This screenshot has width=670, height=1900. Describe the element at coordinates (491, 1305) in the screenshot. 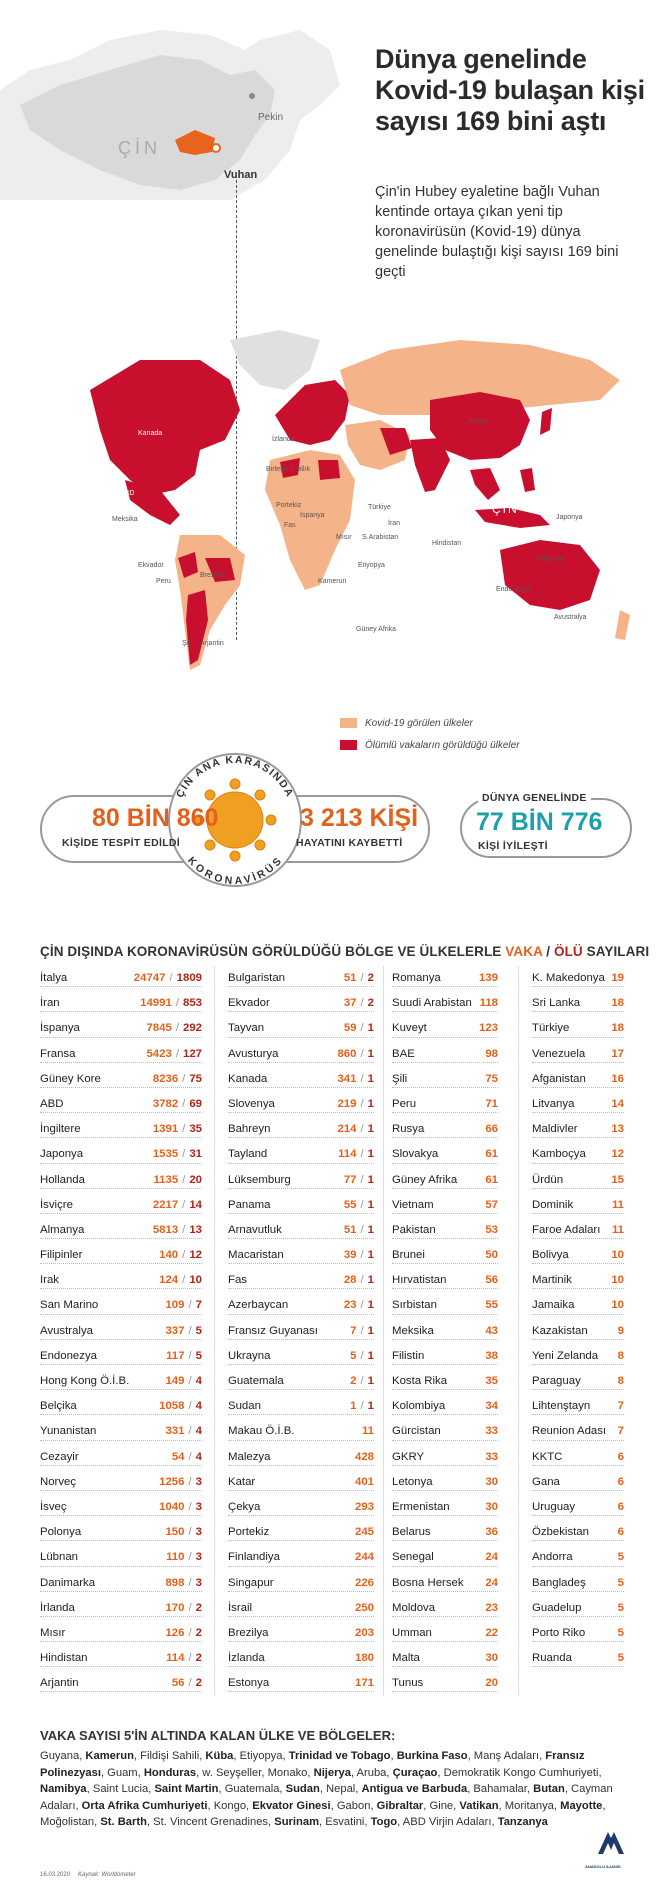

I see `case-count: 55` at that location.